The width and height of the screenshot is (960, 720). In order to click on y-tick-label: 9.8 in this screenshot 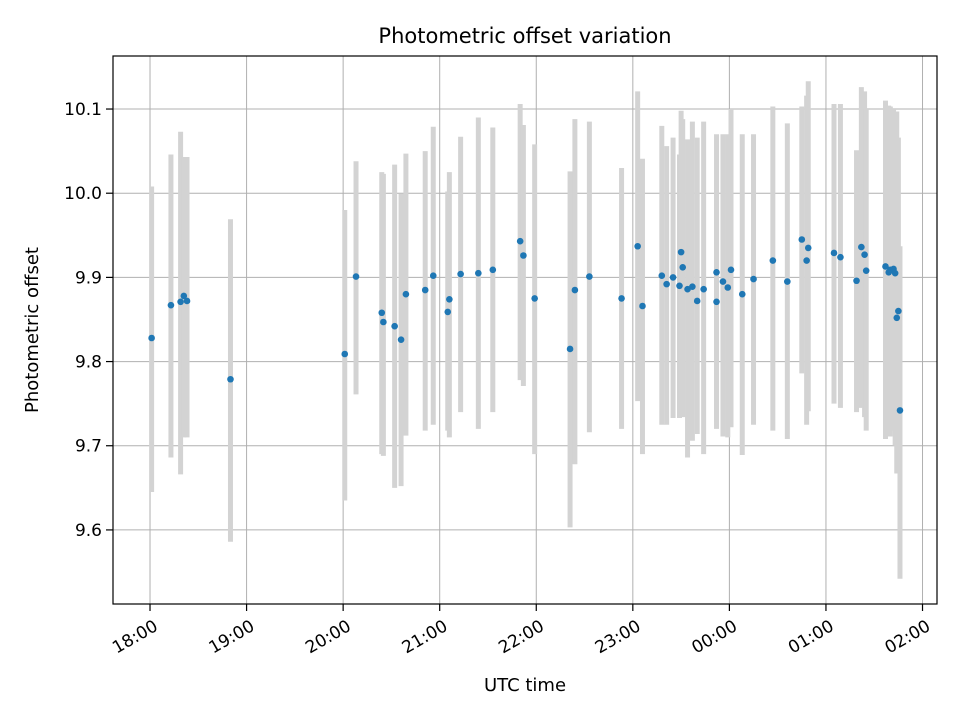, I will do `click(88, 363)`.